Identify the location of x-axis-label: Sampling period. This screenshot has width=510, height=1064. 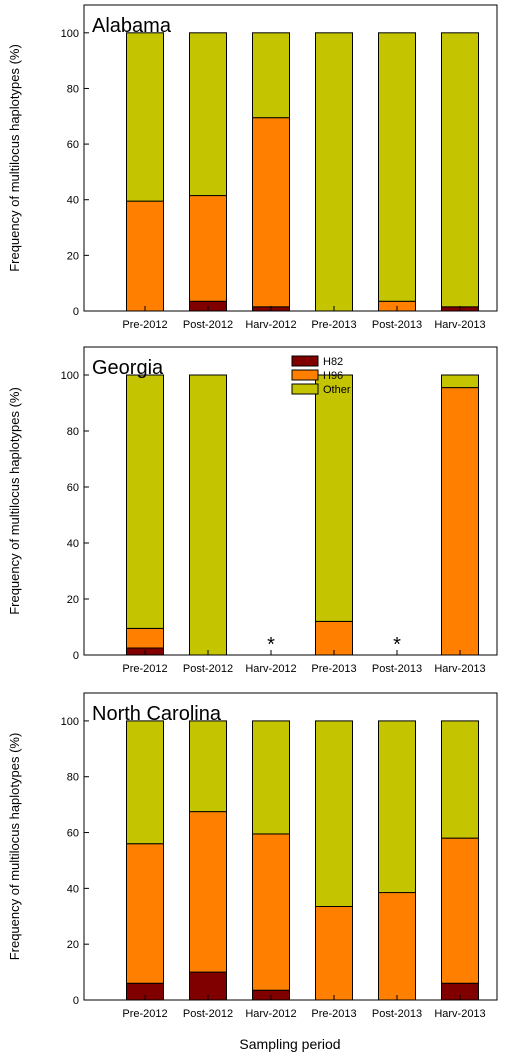
(289, 1044).